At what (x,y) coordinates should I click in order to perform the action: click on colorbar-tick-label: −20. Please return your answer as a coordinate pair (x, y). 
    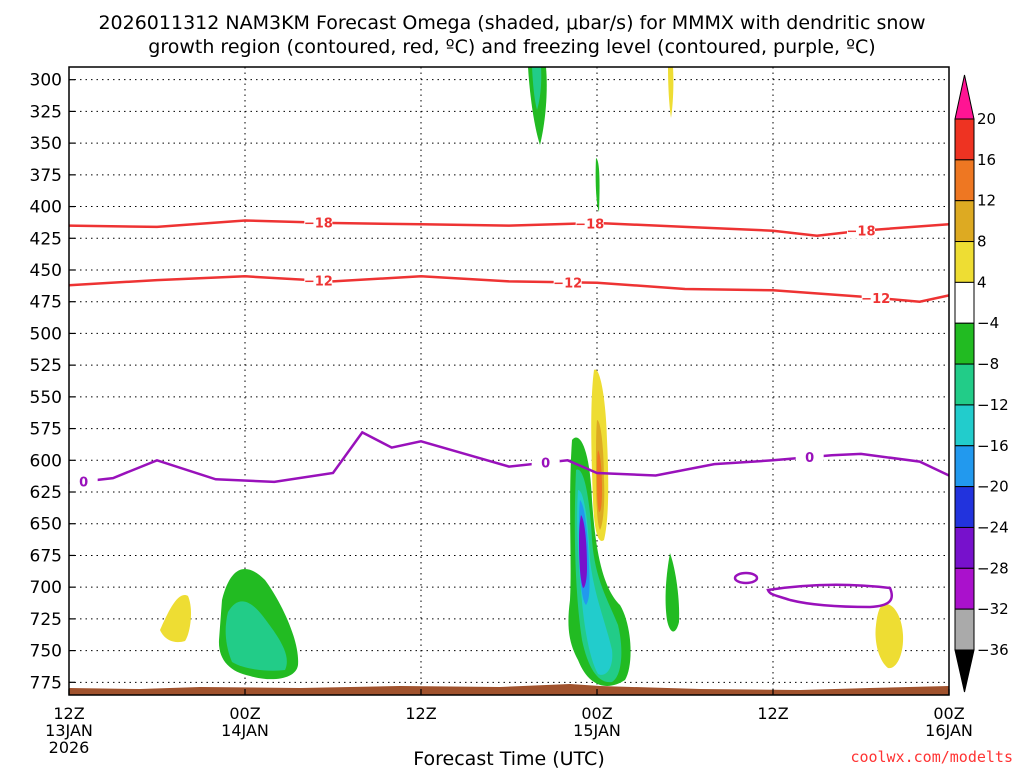
    Looking at the image, I should click on (993, 487).